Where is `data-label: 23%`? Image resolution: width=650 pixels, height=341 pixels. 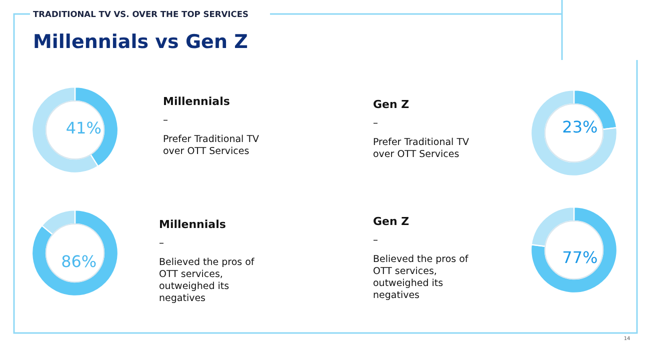 data-label: 23% is located at coordinates (580, 126).